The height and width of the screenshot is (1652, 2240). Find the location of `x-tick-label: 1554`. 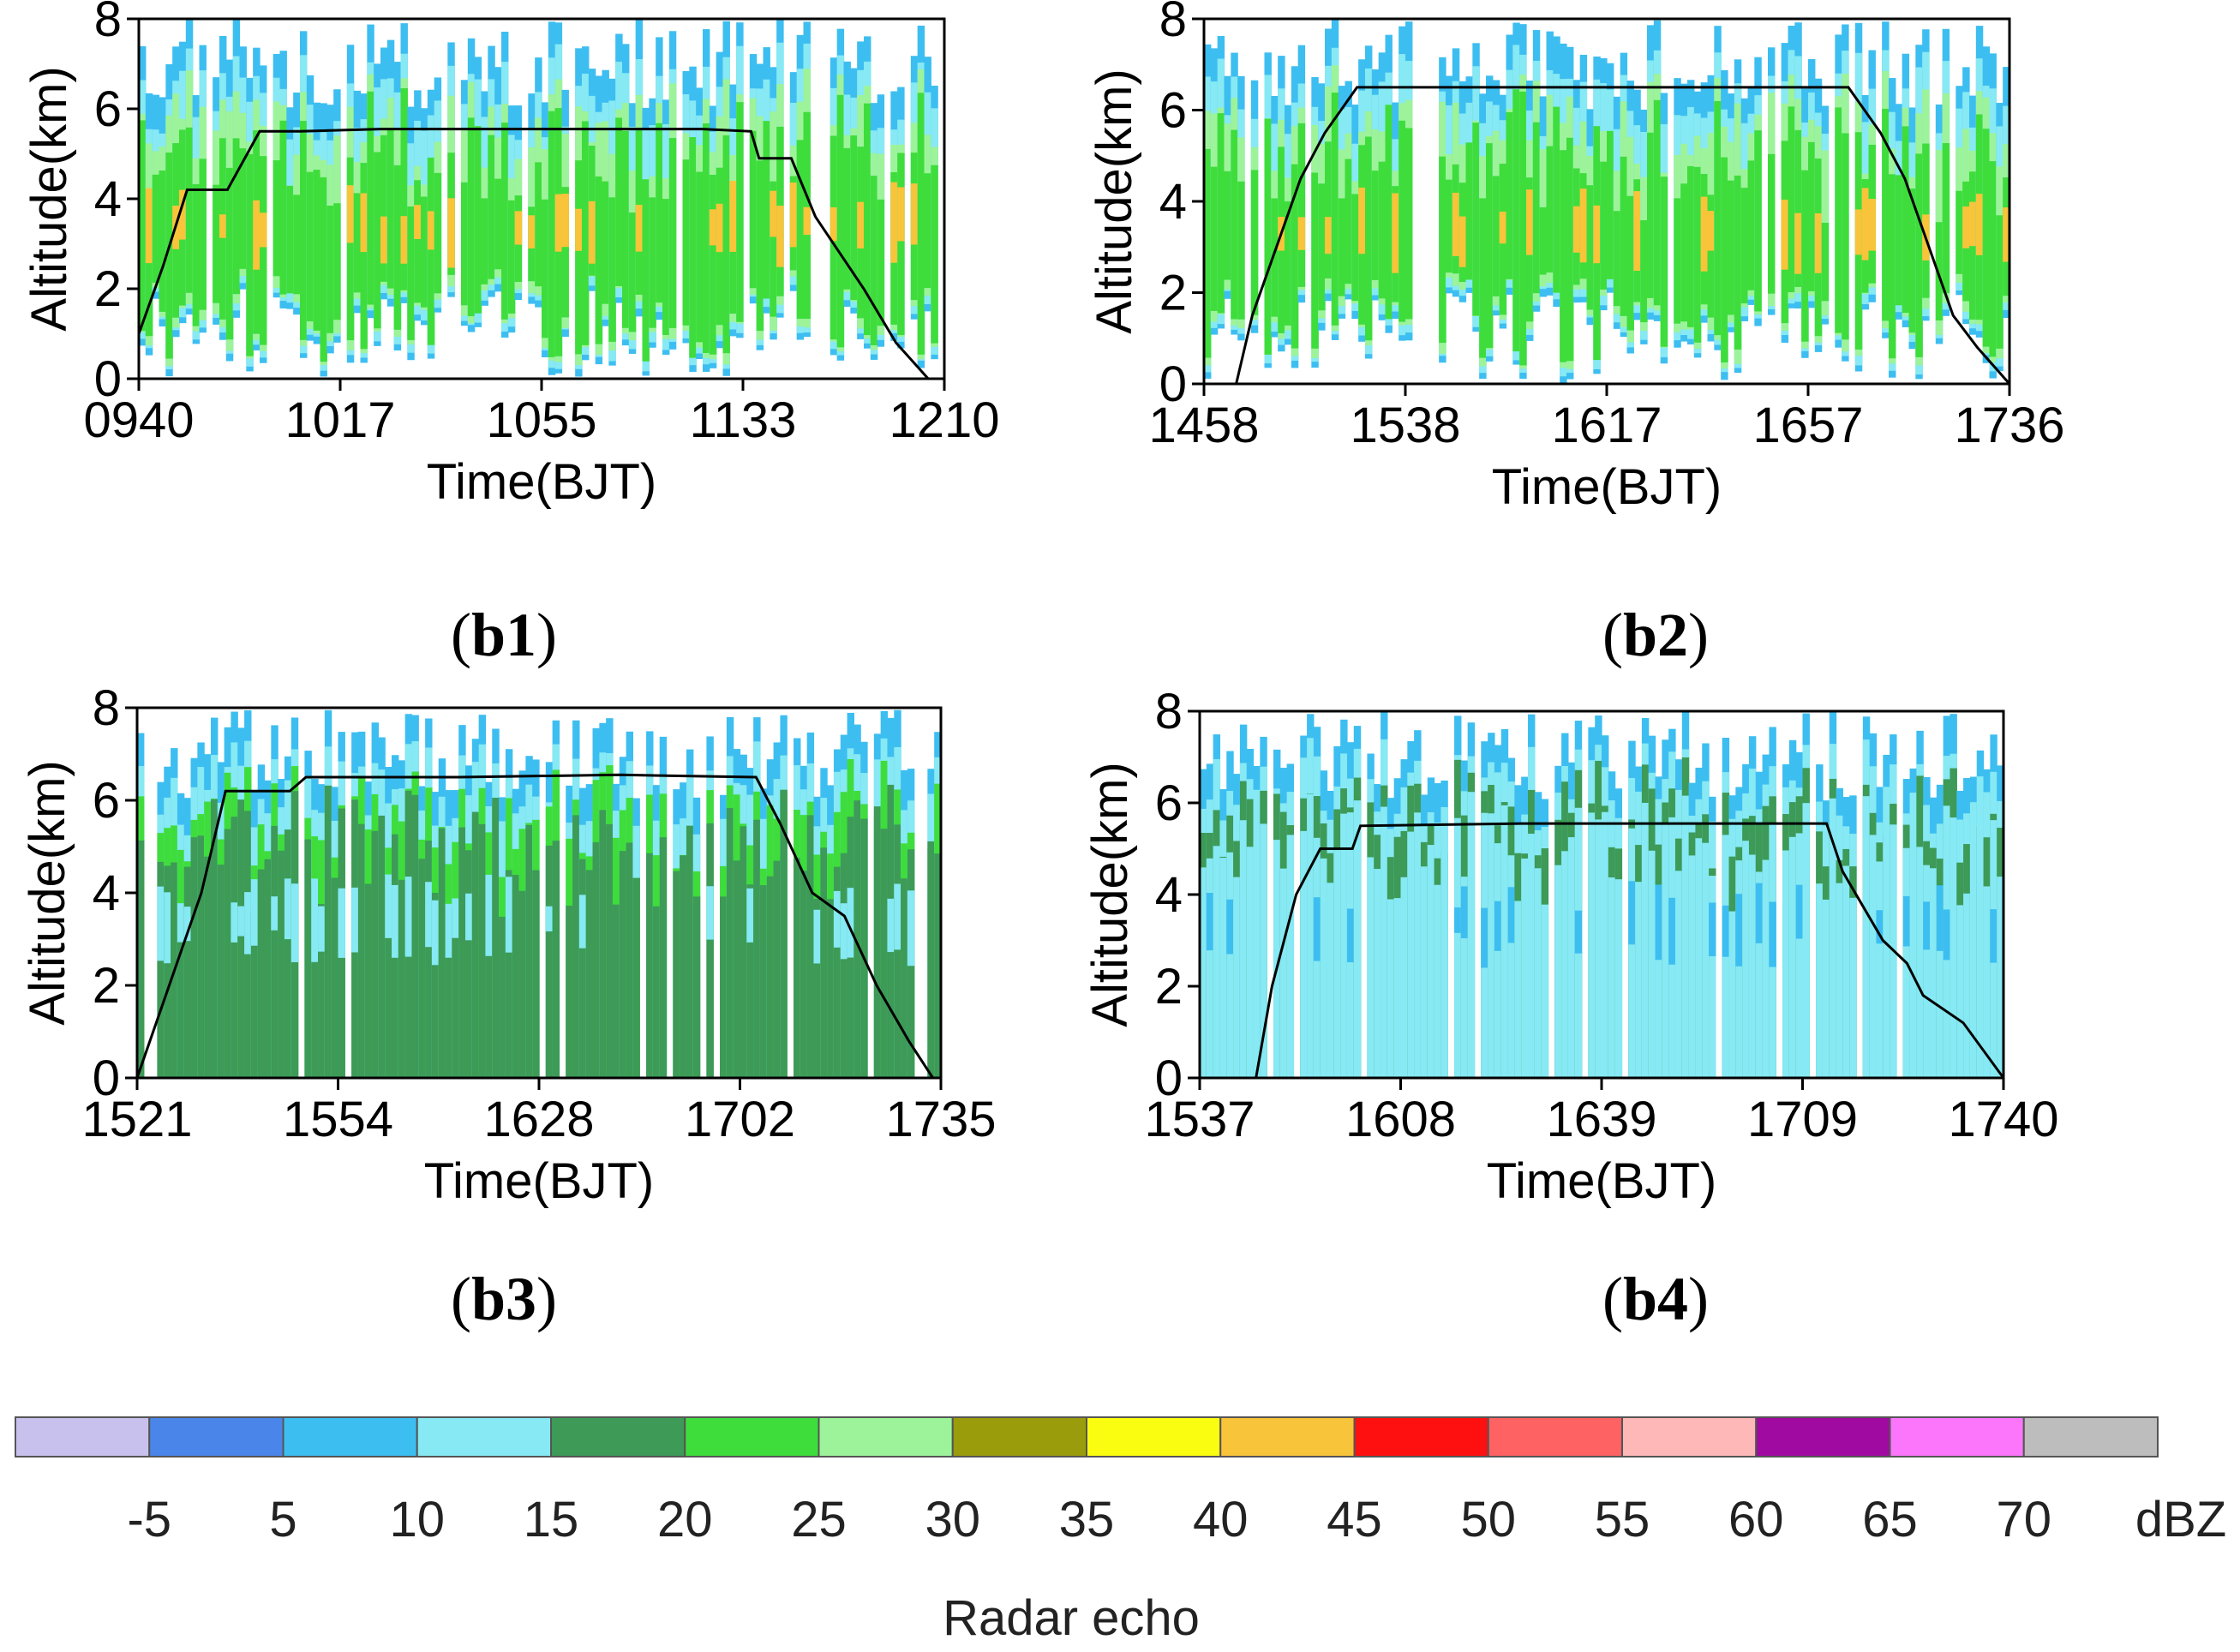

x-tick-label: 1554 is located at coordinates (338, 1119).